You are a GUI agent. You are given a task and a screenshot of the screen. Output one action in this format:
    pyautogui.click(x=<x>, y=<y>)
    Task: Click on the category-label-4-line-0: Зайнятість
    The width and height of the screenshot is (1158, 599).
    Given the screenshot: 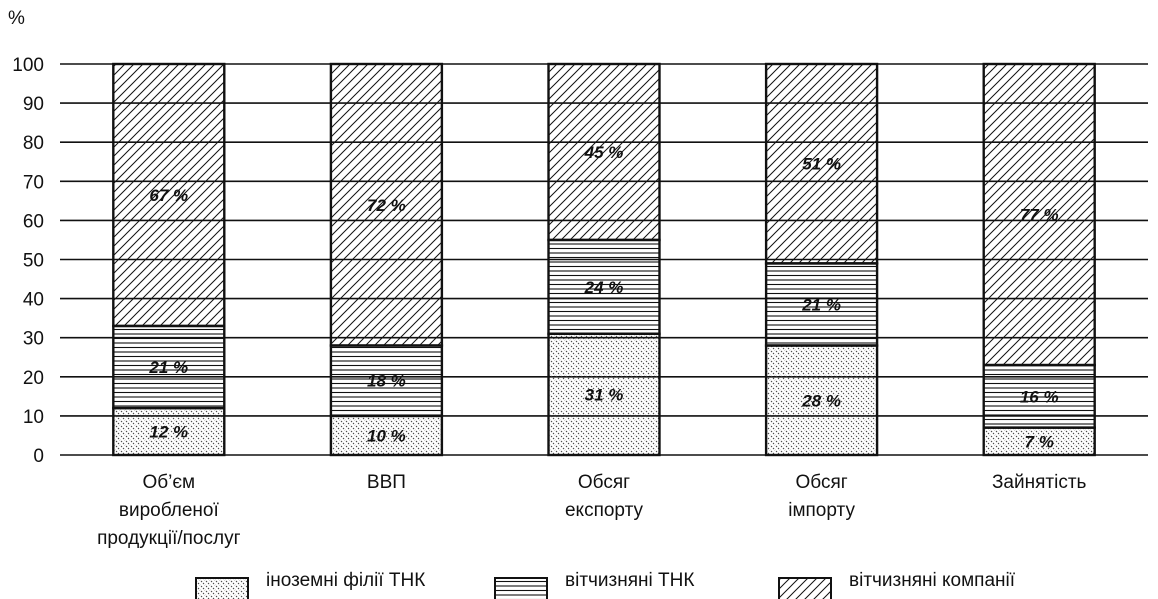 What is the action you would take?
    pyautogui.click(x=1039, y=482)
    